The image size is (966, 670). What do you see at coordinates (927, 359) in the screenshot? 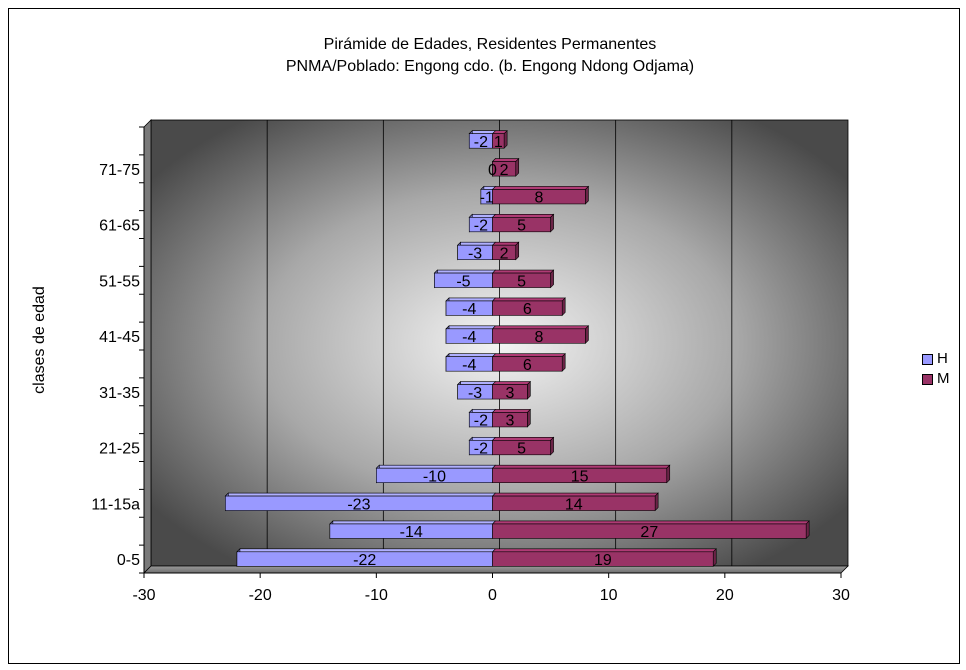
I see `legend-swatch-h` at bounding box center [927, 359].